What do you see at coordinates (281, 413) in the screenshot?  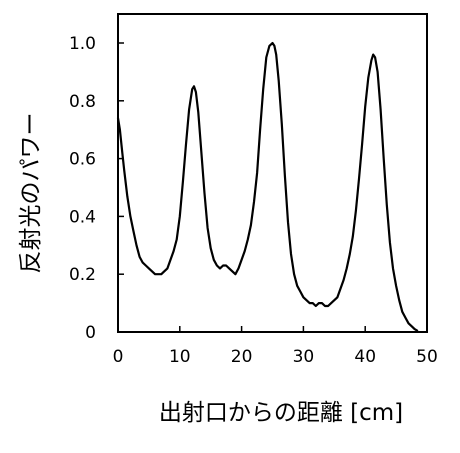 I see `x-axis-title: 出射口からの距離 [cm]` at bounding box center [281, 413].